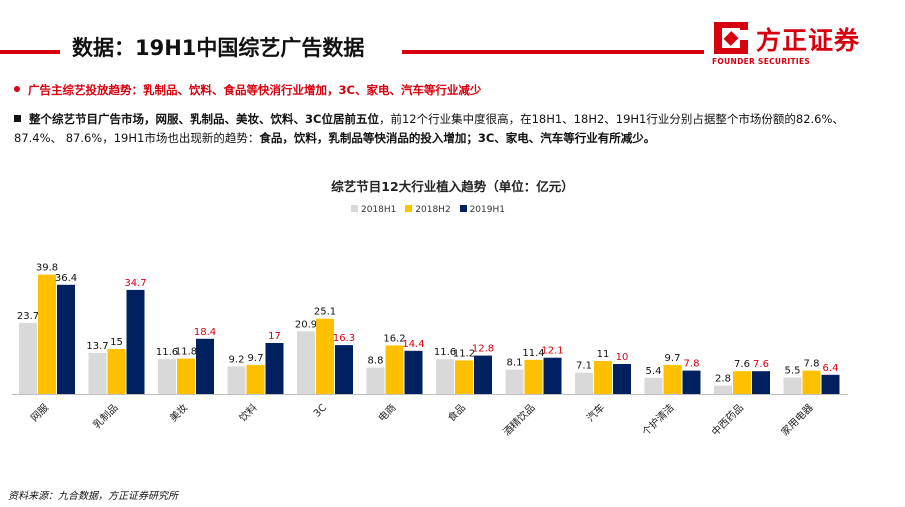 The width and height of the screenshot is (905, 507). Describe the element at coordinates (247, 90) in the screenshot. I see `trend-bullet: 广告主综艺投放趋势：乳制品、饮料、食品等快消行业增加，3C、家电、汽车等行业减少` at that location.